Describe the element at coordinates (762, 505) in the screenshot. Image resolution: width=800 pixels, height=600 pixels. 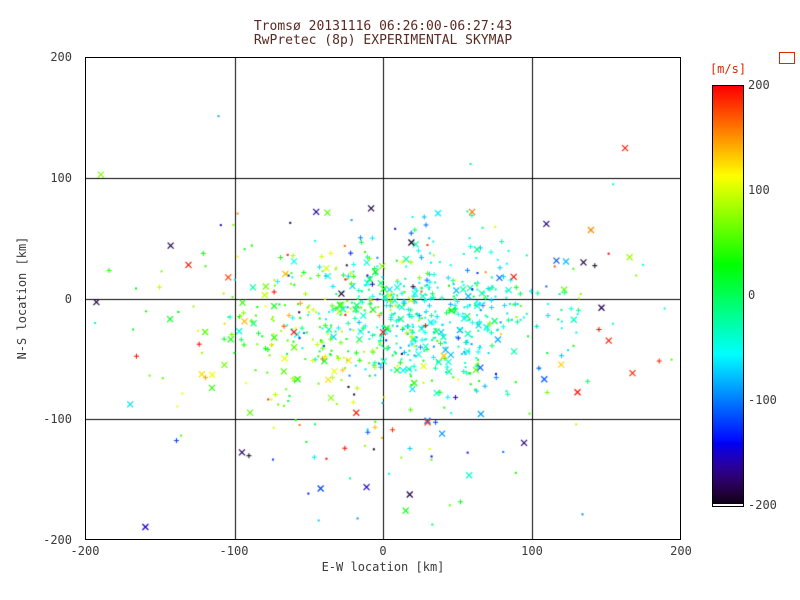
I see `colorbar-tick-label: -200` at that location.